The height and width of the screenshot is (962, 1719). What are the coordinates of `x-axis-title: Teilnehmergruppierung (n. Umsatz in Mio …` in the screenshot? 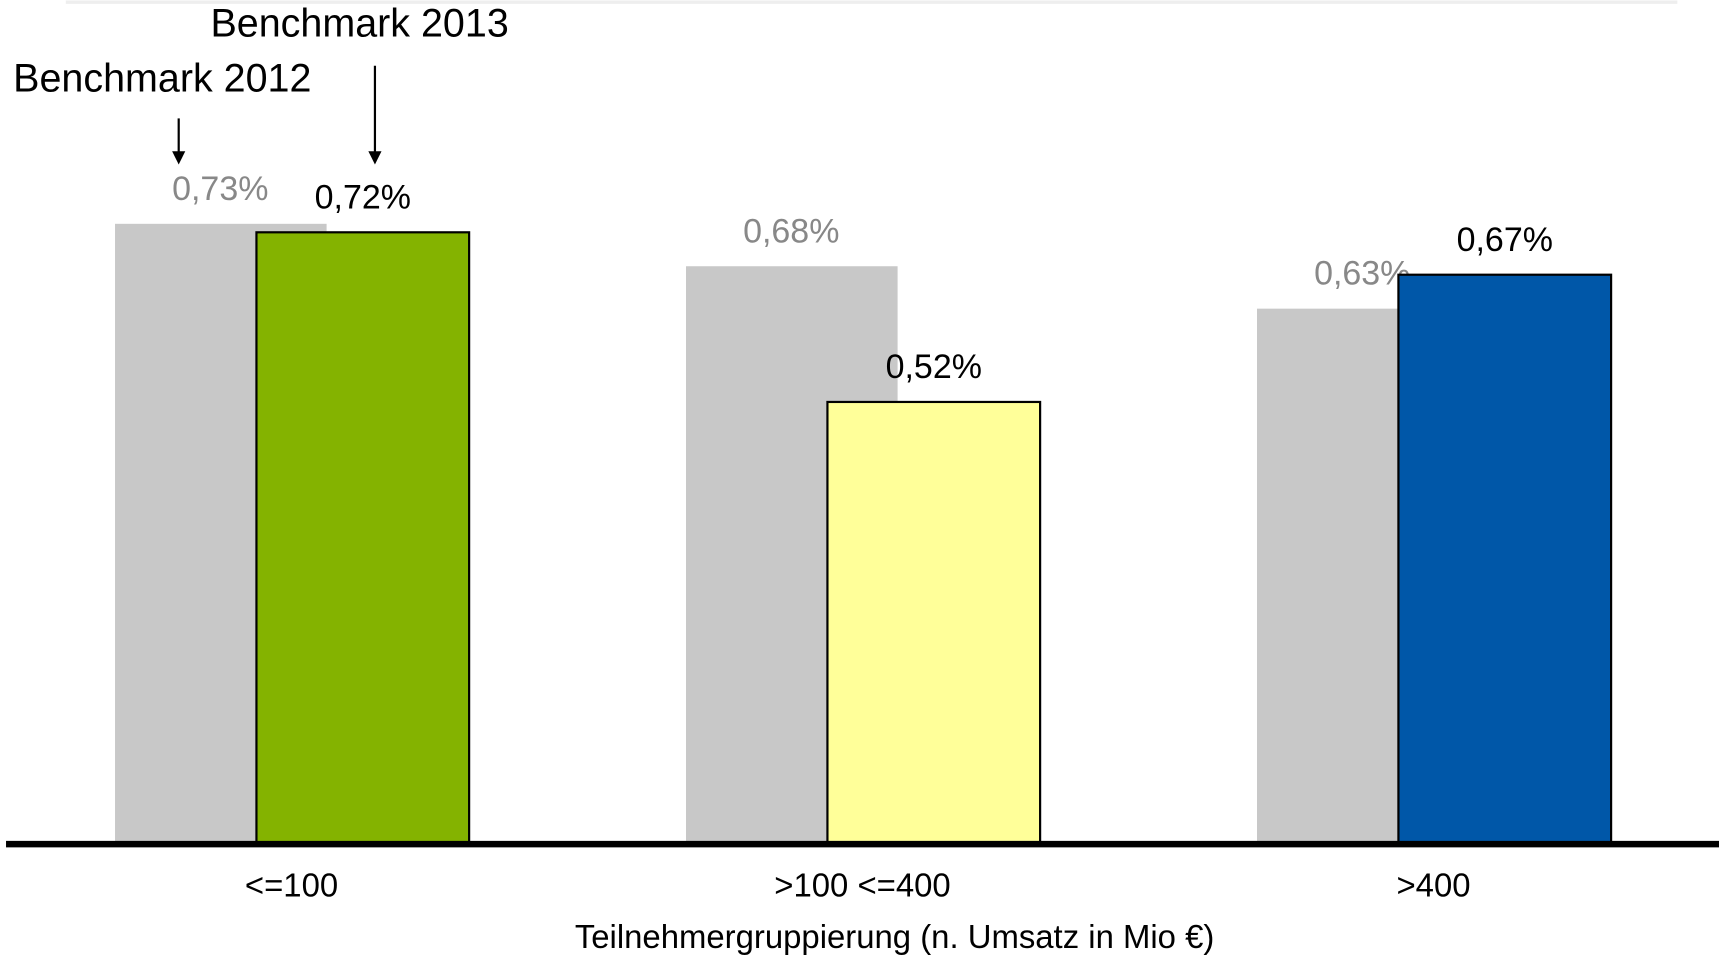 It's located at (895, 936).